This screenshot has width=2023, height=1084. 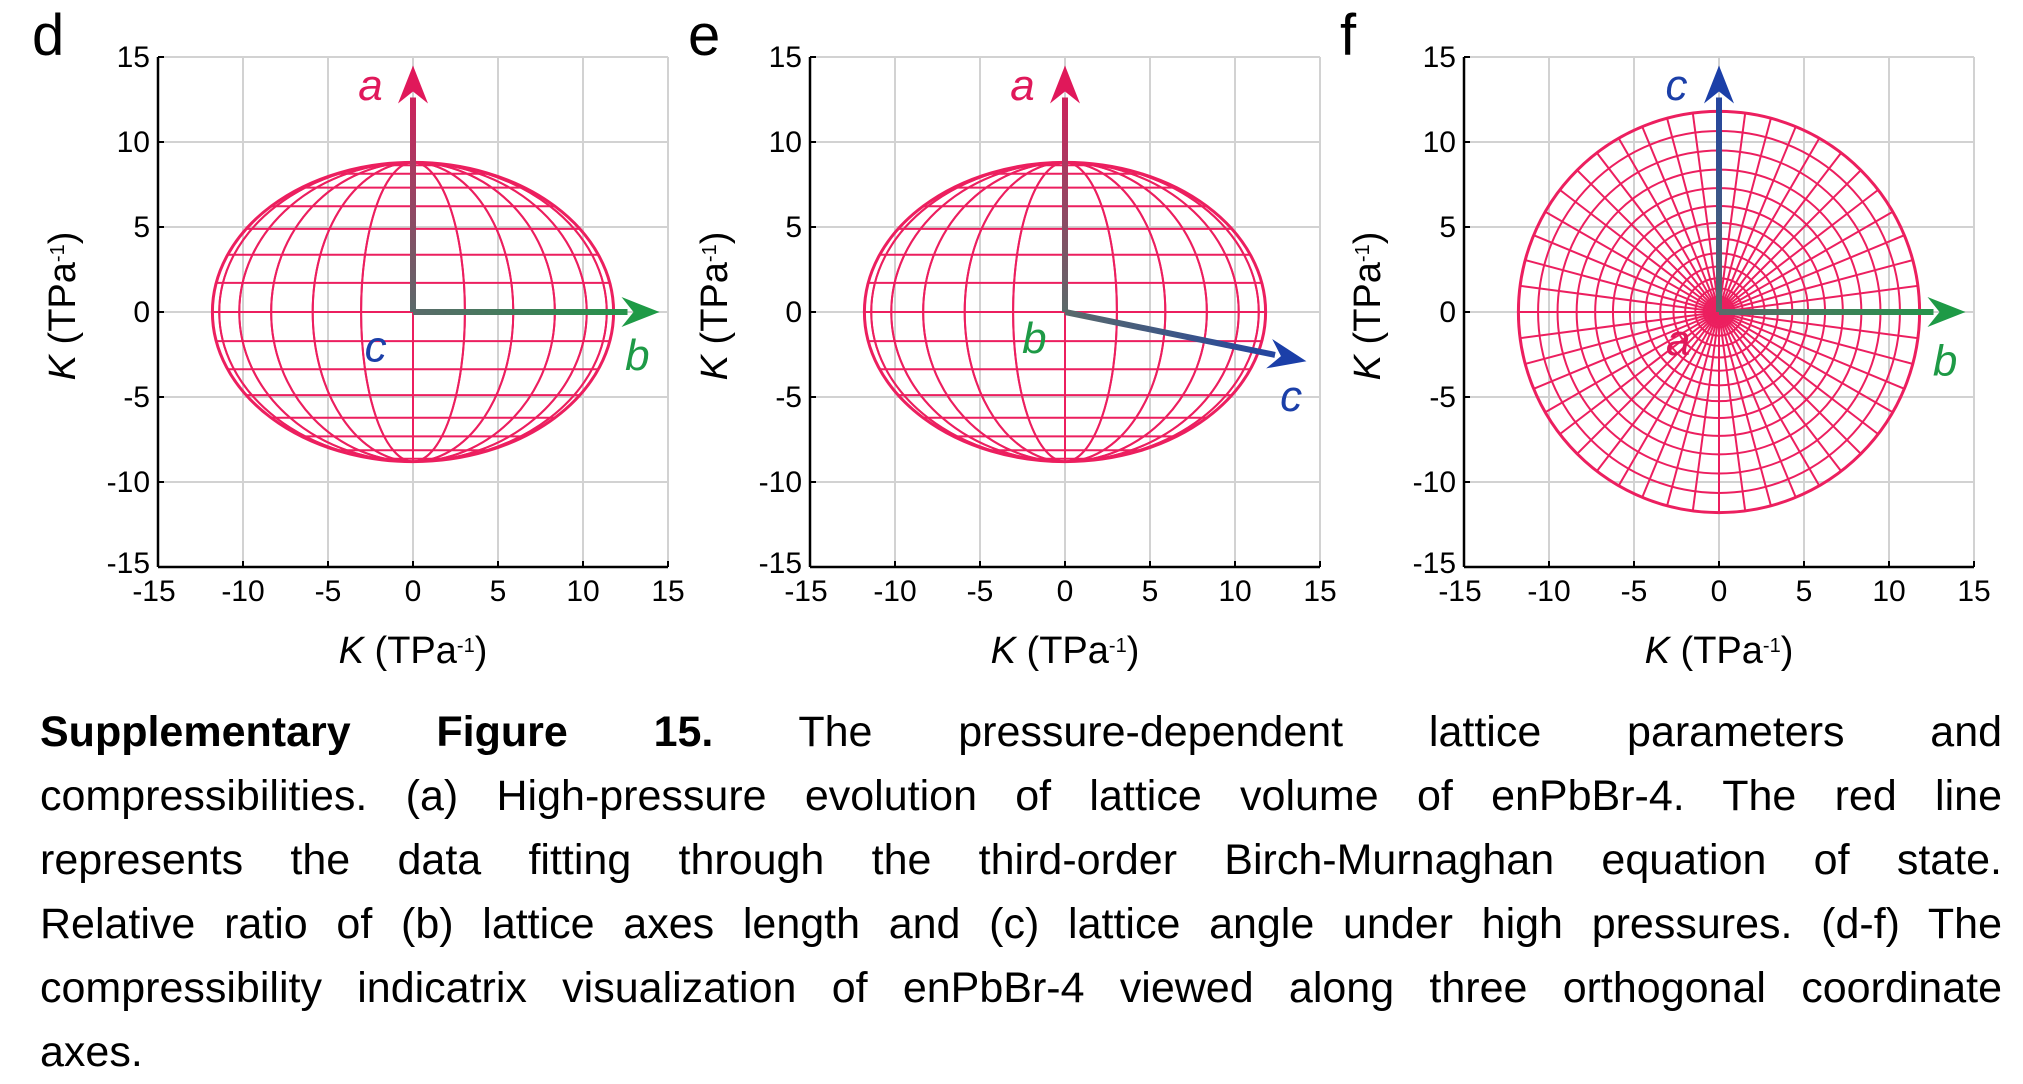 What do you see at coordinates (242, 591) in the screenshot?
I see `x-tick-label: -10` at bounding box center [242, 591].